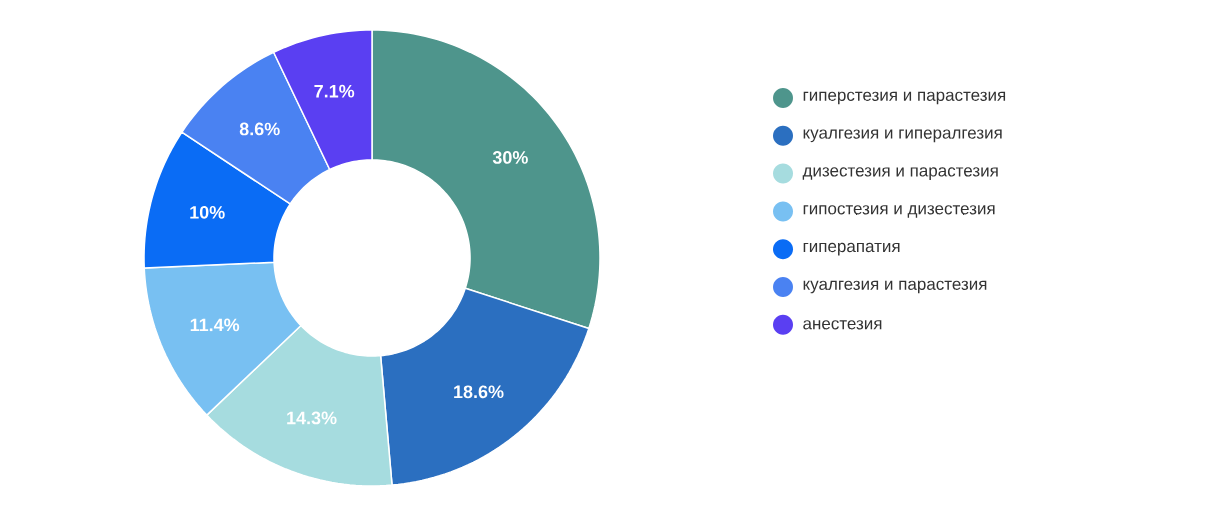 This screenshot has height=513, width=1229. What do you see at coordinates (895, 287) in the screenshot?
I see `legend-label: куалгезия и парастезия` at bounding box center [895, 287].